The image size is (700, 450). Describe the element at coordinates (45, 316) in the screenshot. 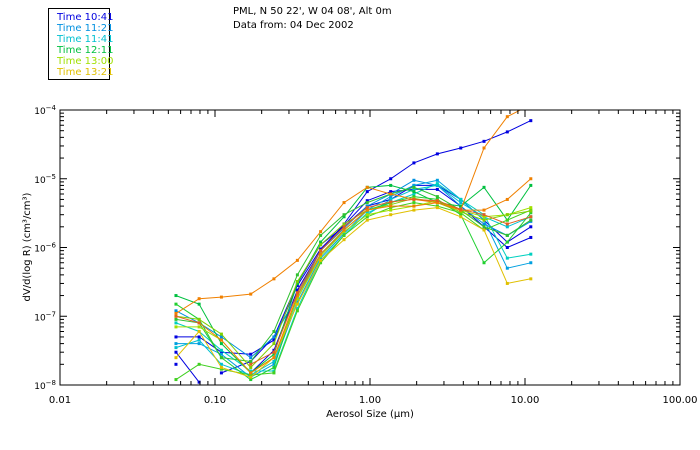

I see `y-tick-label: 10⁻⁷` at that location.